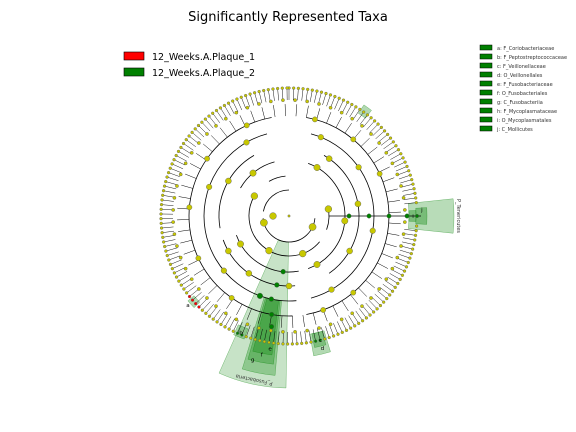 This screenshot has height=432, width=576. What do you see at coordinates (527, 112) in the screenshot?
I see `clade-key-label-h: h: F_Mycoplasmataceae` at bounding box center [527, 112].